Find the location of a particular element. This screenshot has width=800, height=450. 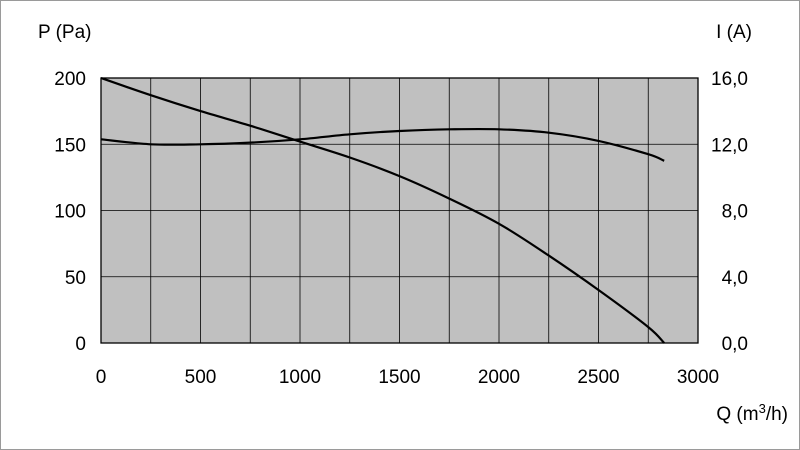

y-left-tick-label: 200 is located at coordinates (70, 79).